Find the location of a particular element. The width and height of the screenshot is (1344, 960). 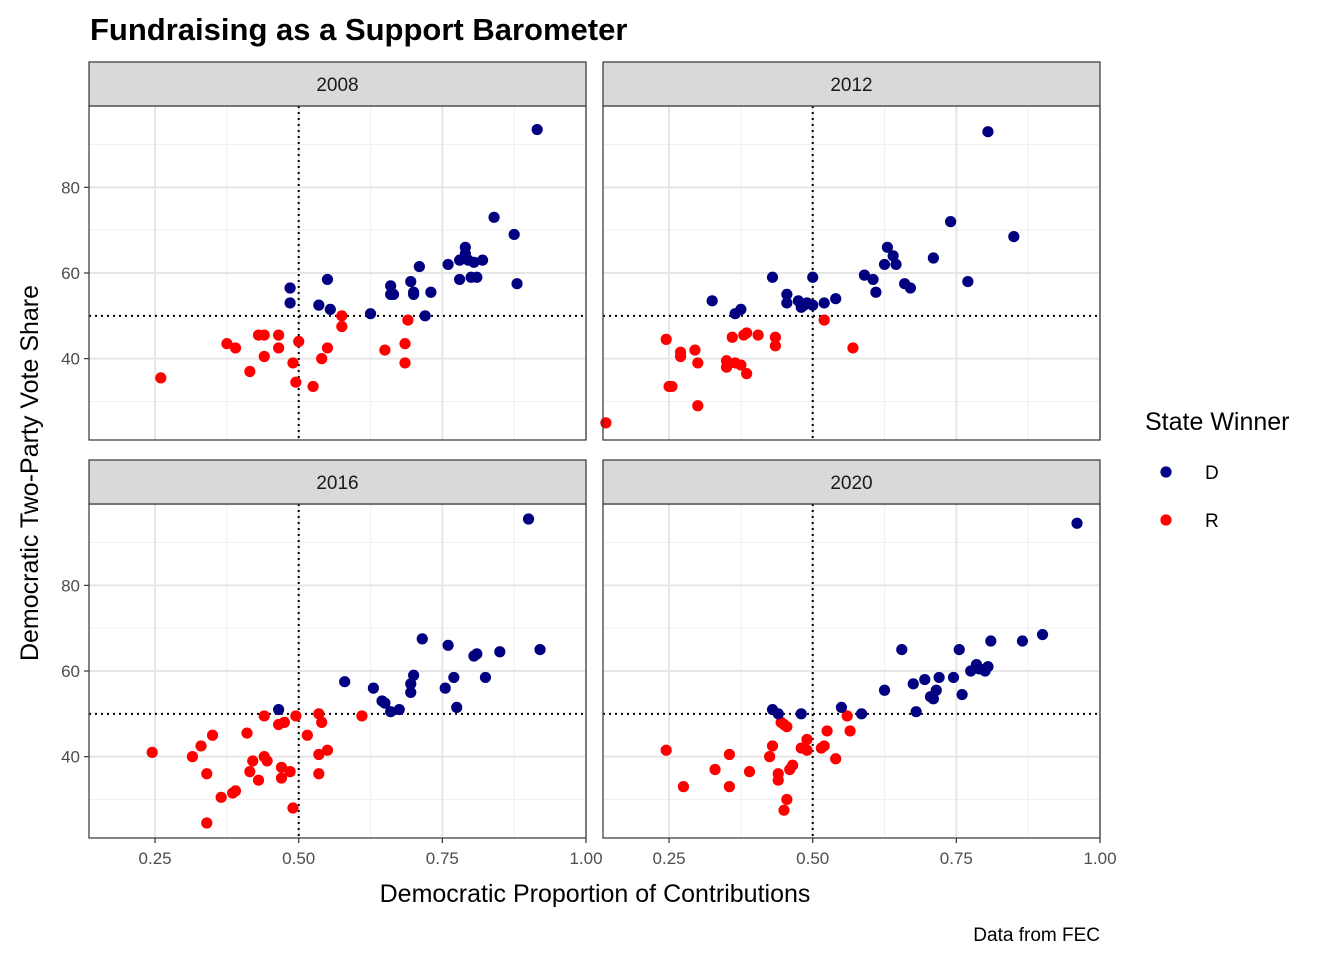

x-axis-ticks: 0.25 0.50 0.75 1.00 0.25 0.50 0.75 1.00 is located at coordinates (628, 853).